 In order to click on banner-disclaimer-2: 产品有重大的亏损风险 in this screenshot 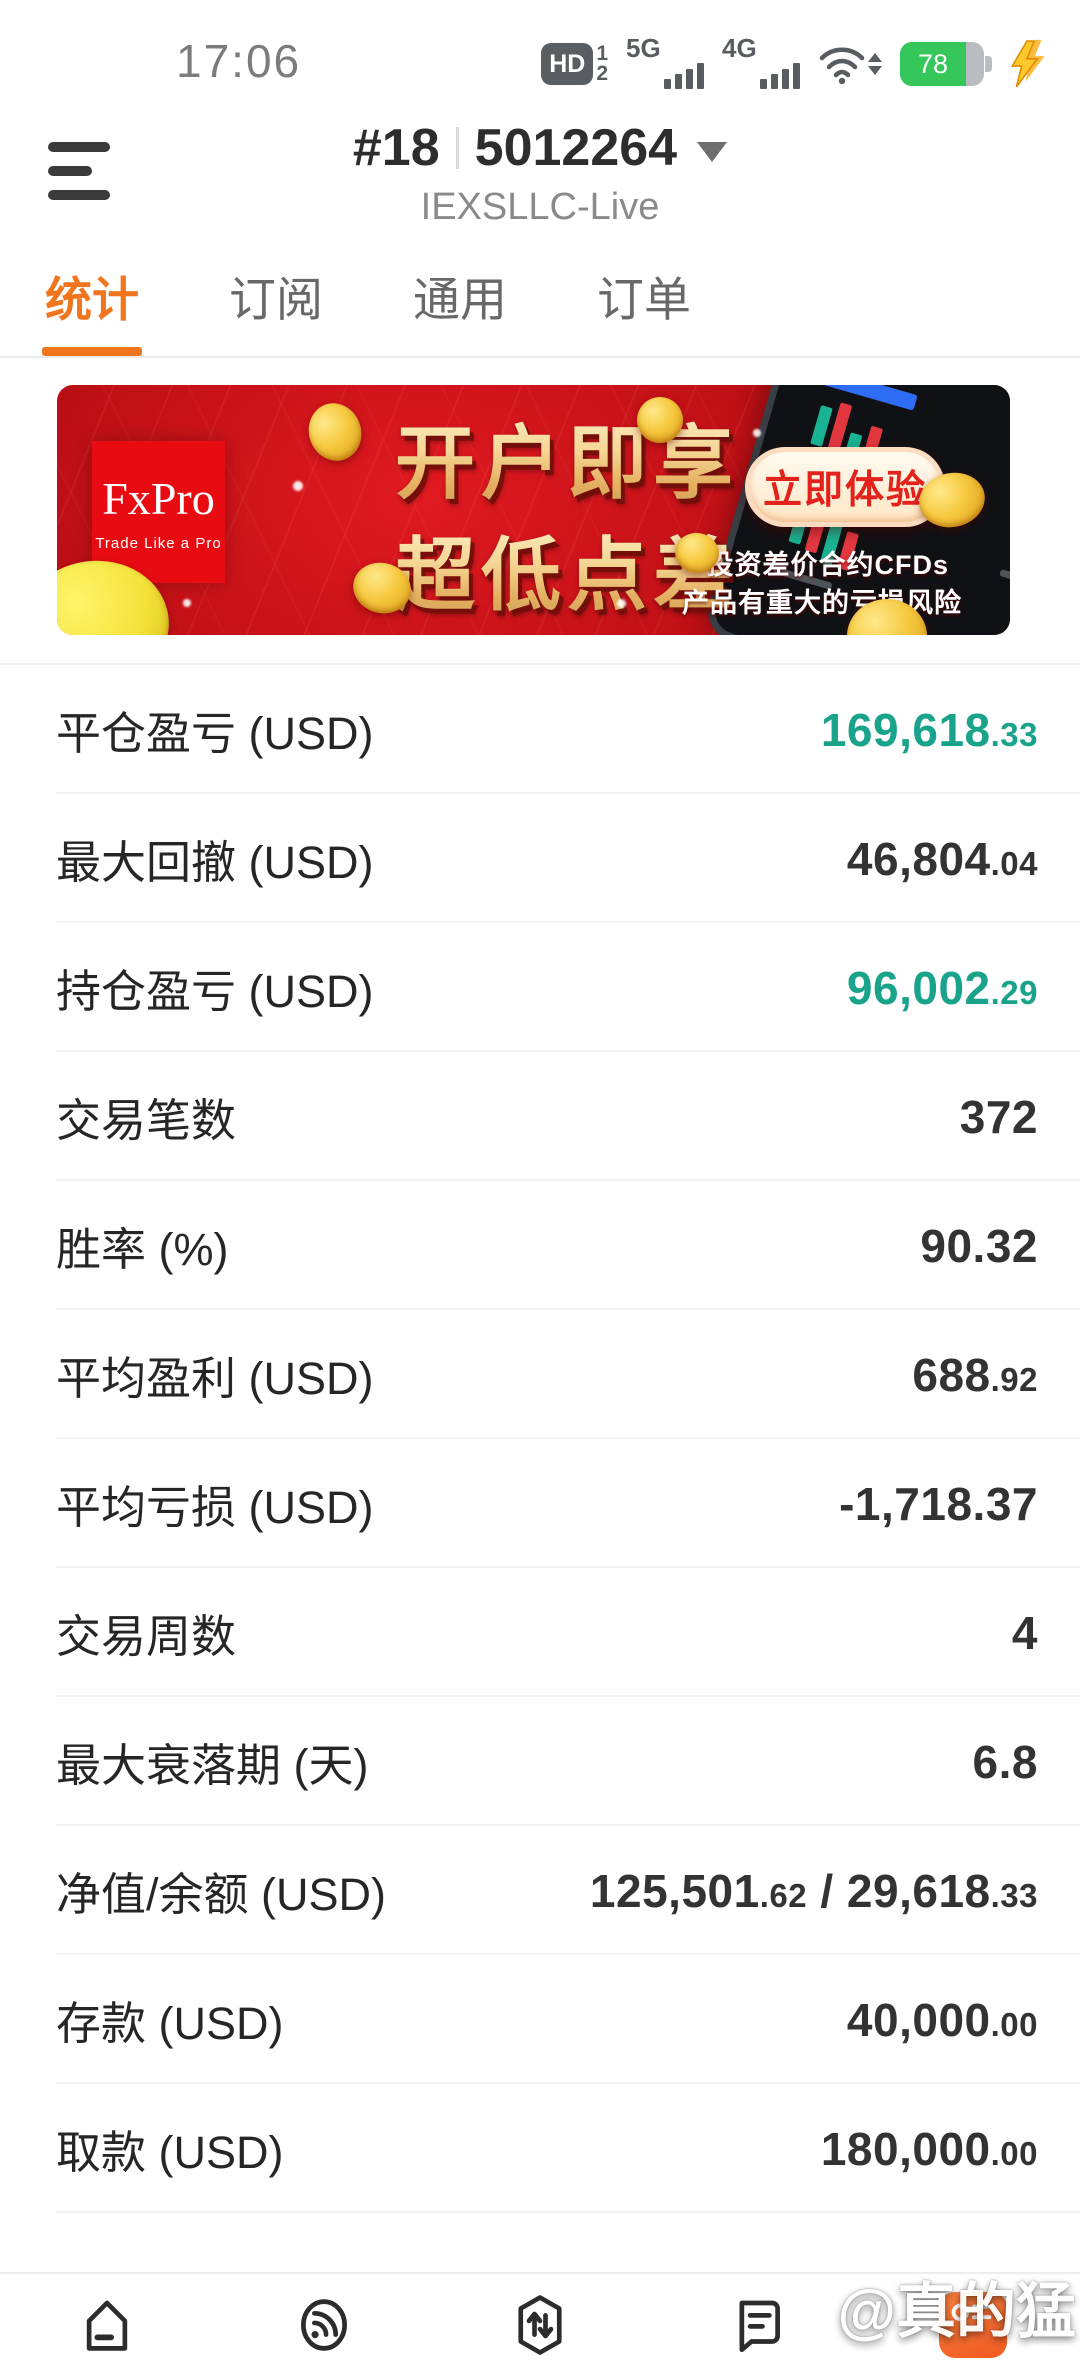, I will do `click(822, 603)`.